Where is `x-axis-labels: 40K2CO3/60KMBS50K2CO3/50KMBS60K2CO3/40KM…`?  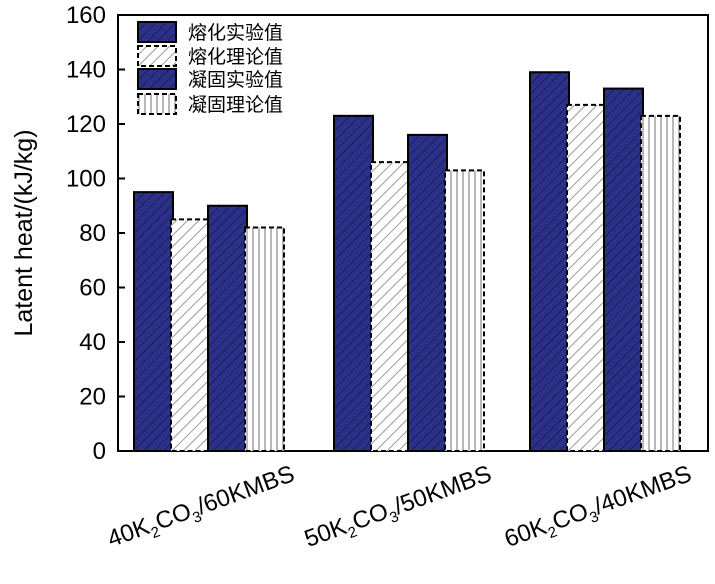 x-axis-labels: 40K2CO3/60KMBS50K2CO3/50KMBS60K2CO3/40KM… is located at coordinates (400, 508).